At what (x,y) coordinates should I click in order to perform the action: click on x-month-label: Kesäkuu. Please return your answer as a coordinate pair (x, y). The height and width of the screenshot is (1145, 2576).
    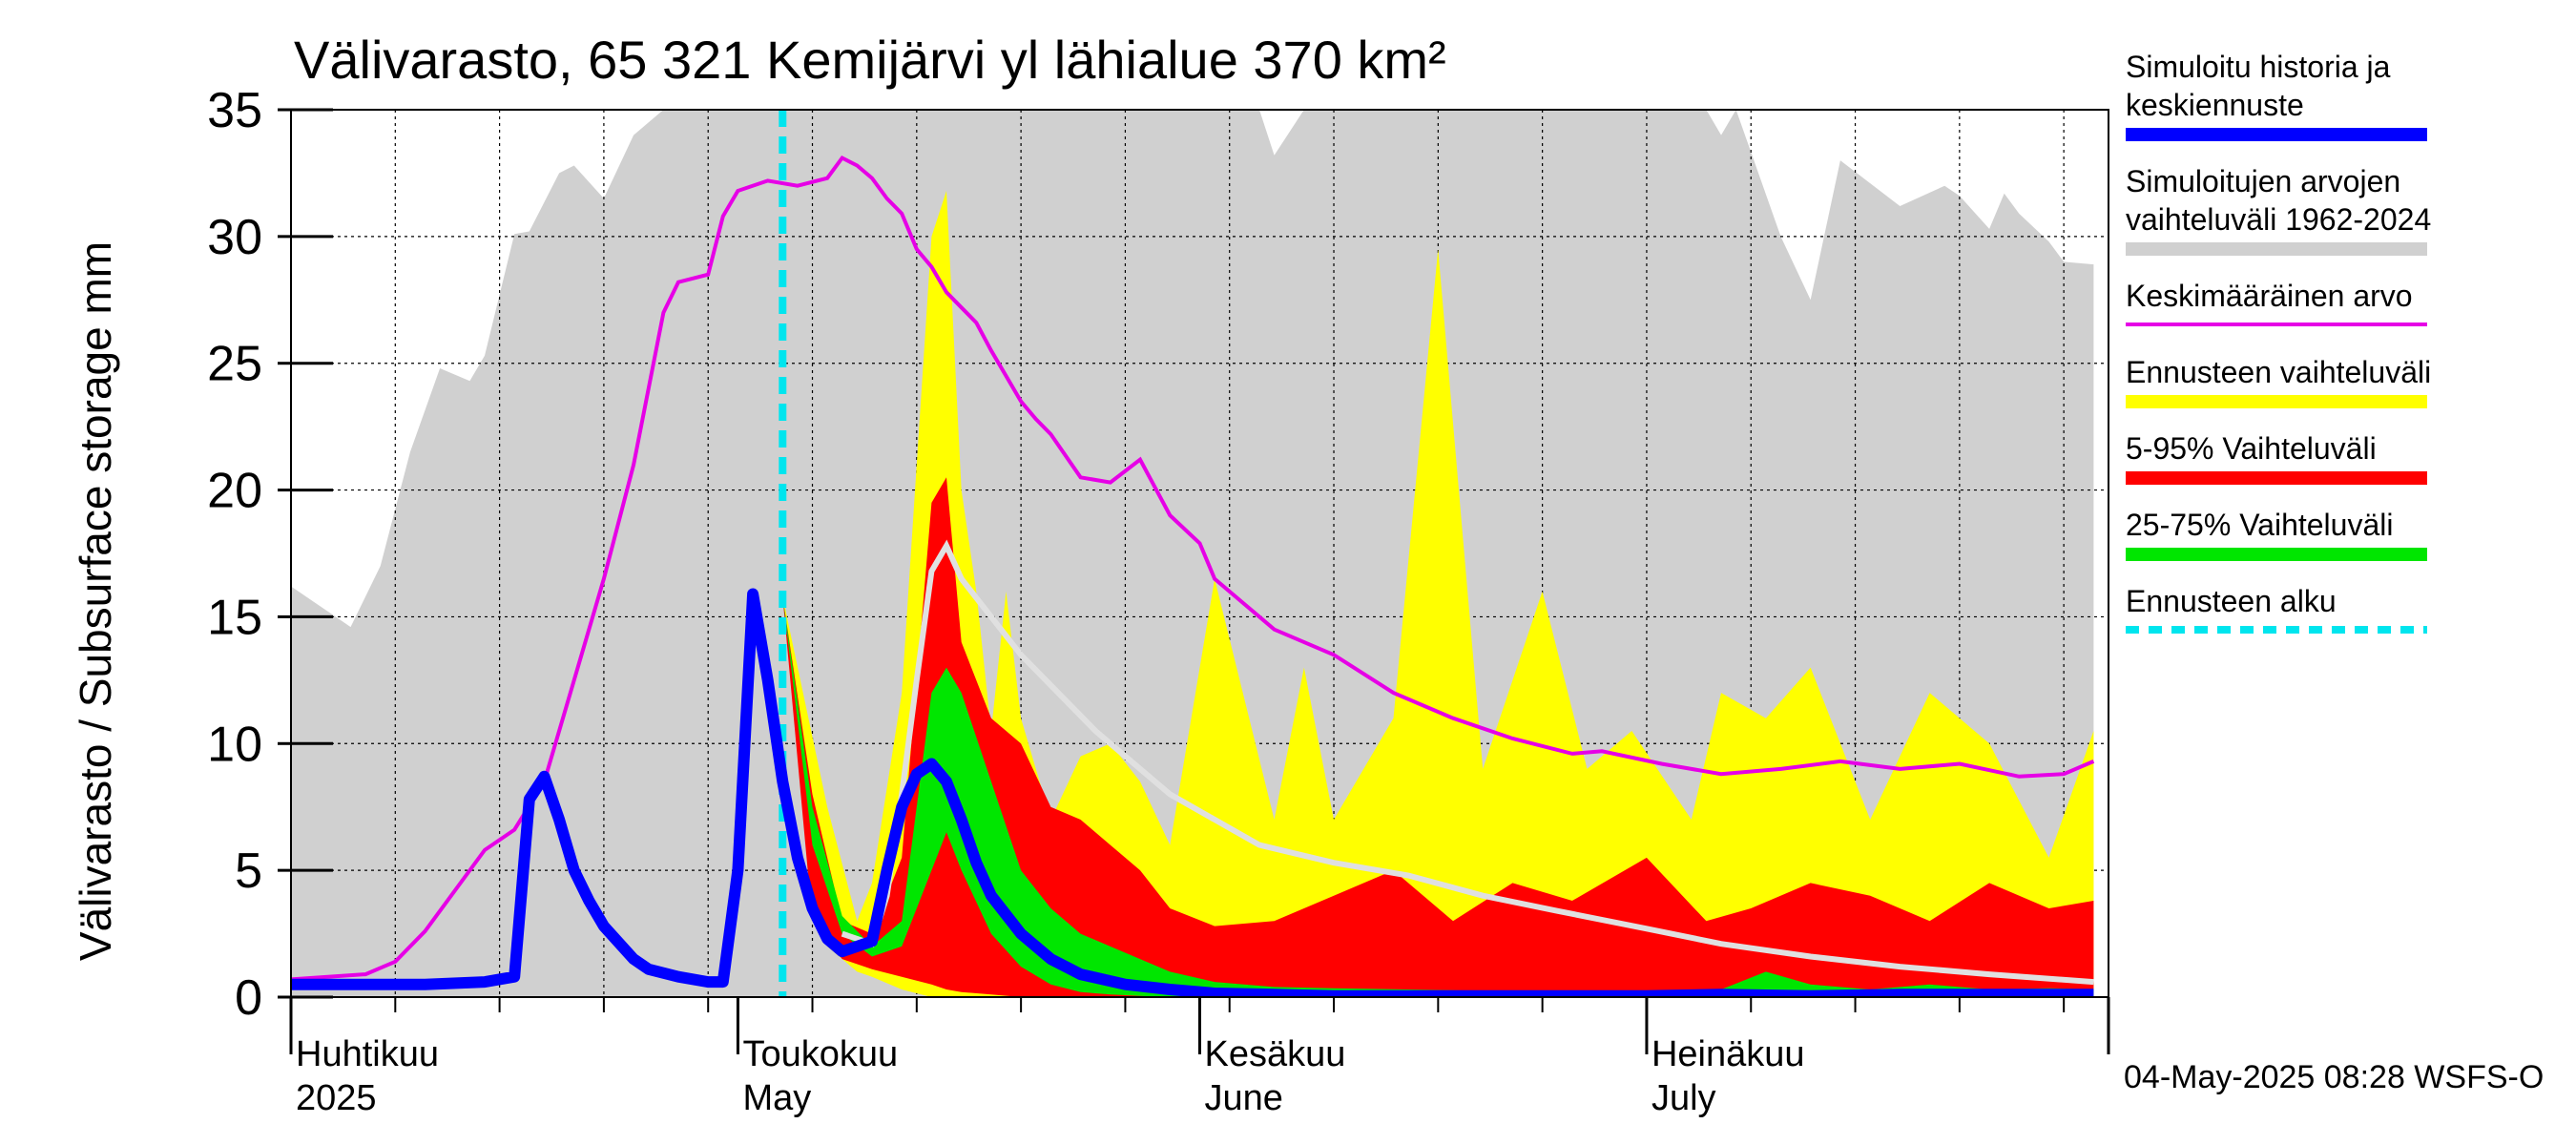
    Looking at the image, I should click on (1275, 1054).